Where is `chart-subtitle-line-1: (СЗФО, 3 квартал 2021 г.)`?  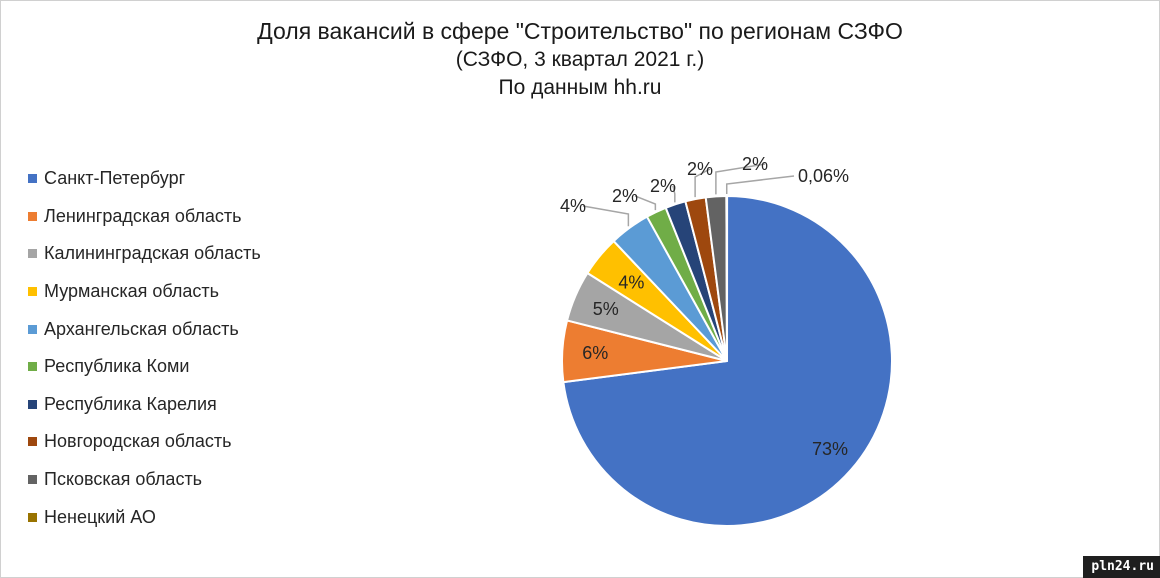
chart-subtitle-line-1: (СЗФО, 3 квартал 2021 г.) is located at coordinates (580, 59).